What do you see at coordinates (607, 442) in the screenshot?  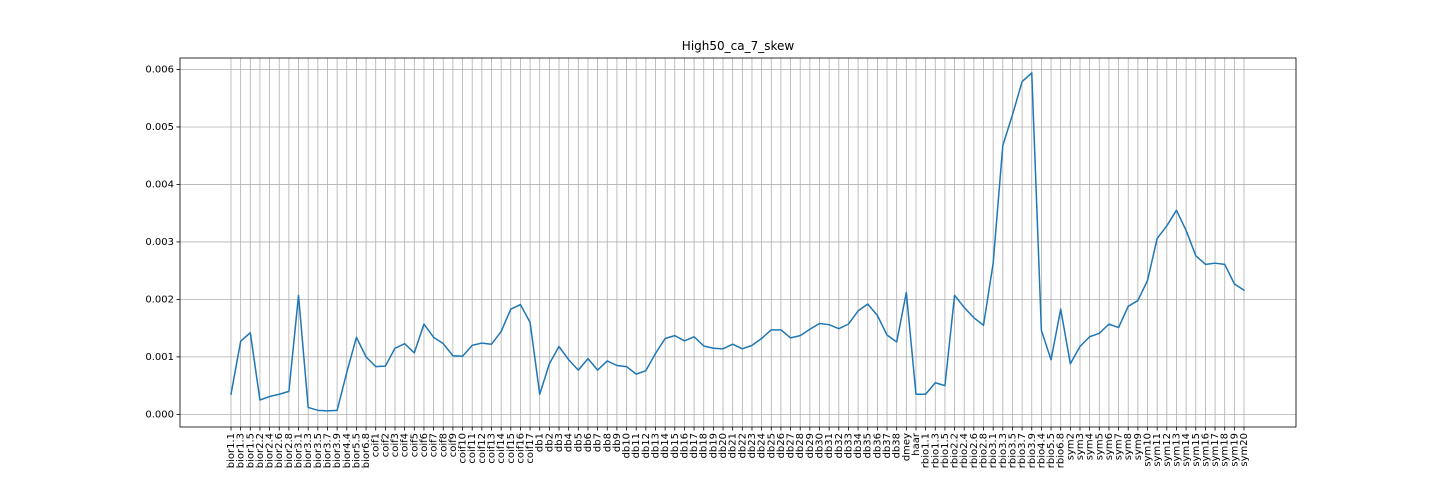 I see `x-tick-label: db8` at bounding box center [607, 442].